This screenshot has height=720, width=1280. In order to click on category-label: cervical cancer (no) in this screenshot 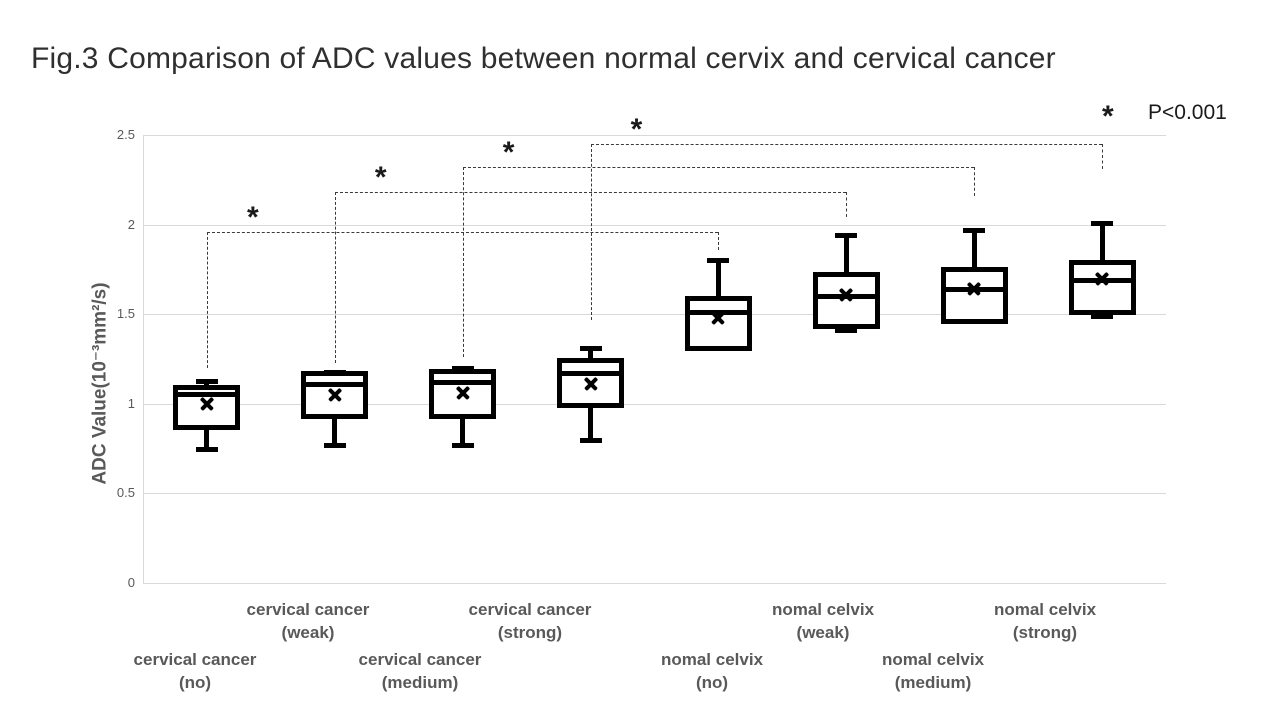, I will do `click(195, 671)`.